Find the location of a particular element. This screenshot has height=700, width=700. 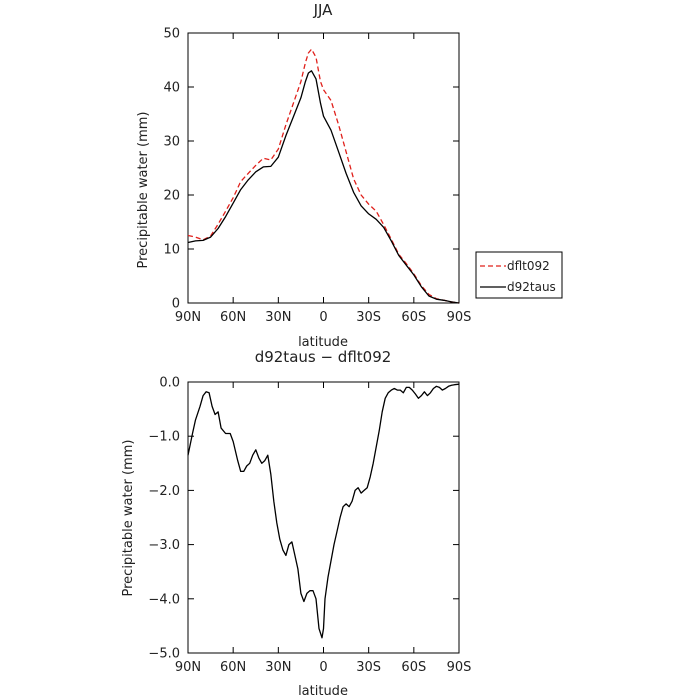

bottom-x-tick-label: 60S is located at coordinates (413, 667).